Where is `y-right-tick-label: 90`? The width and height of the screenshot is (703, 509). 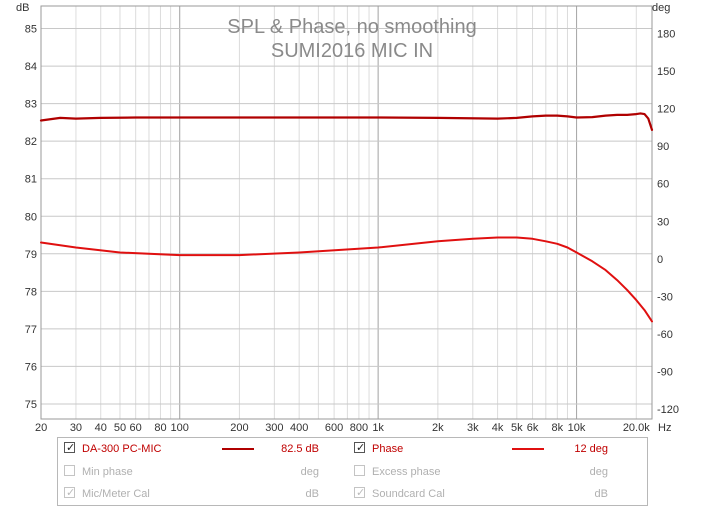 y-right-tick-label: 90 is located at coordinates (663, 147).